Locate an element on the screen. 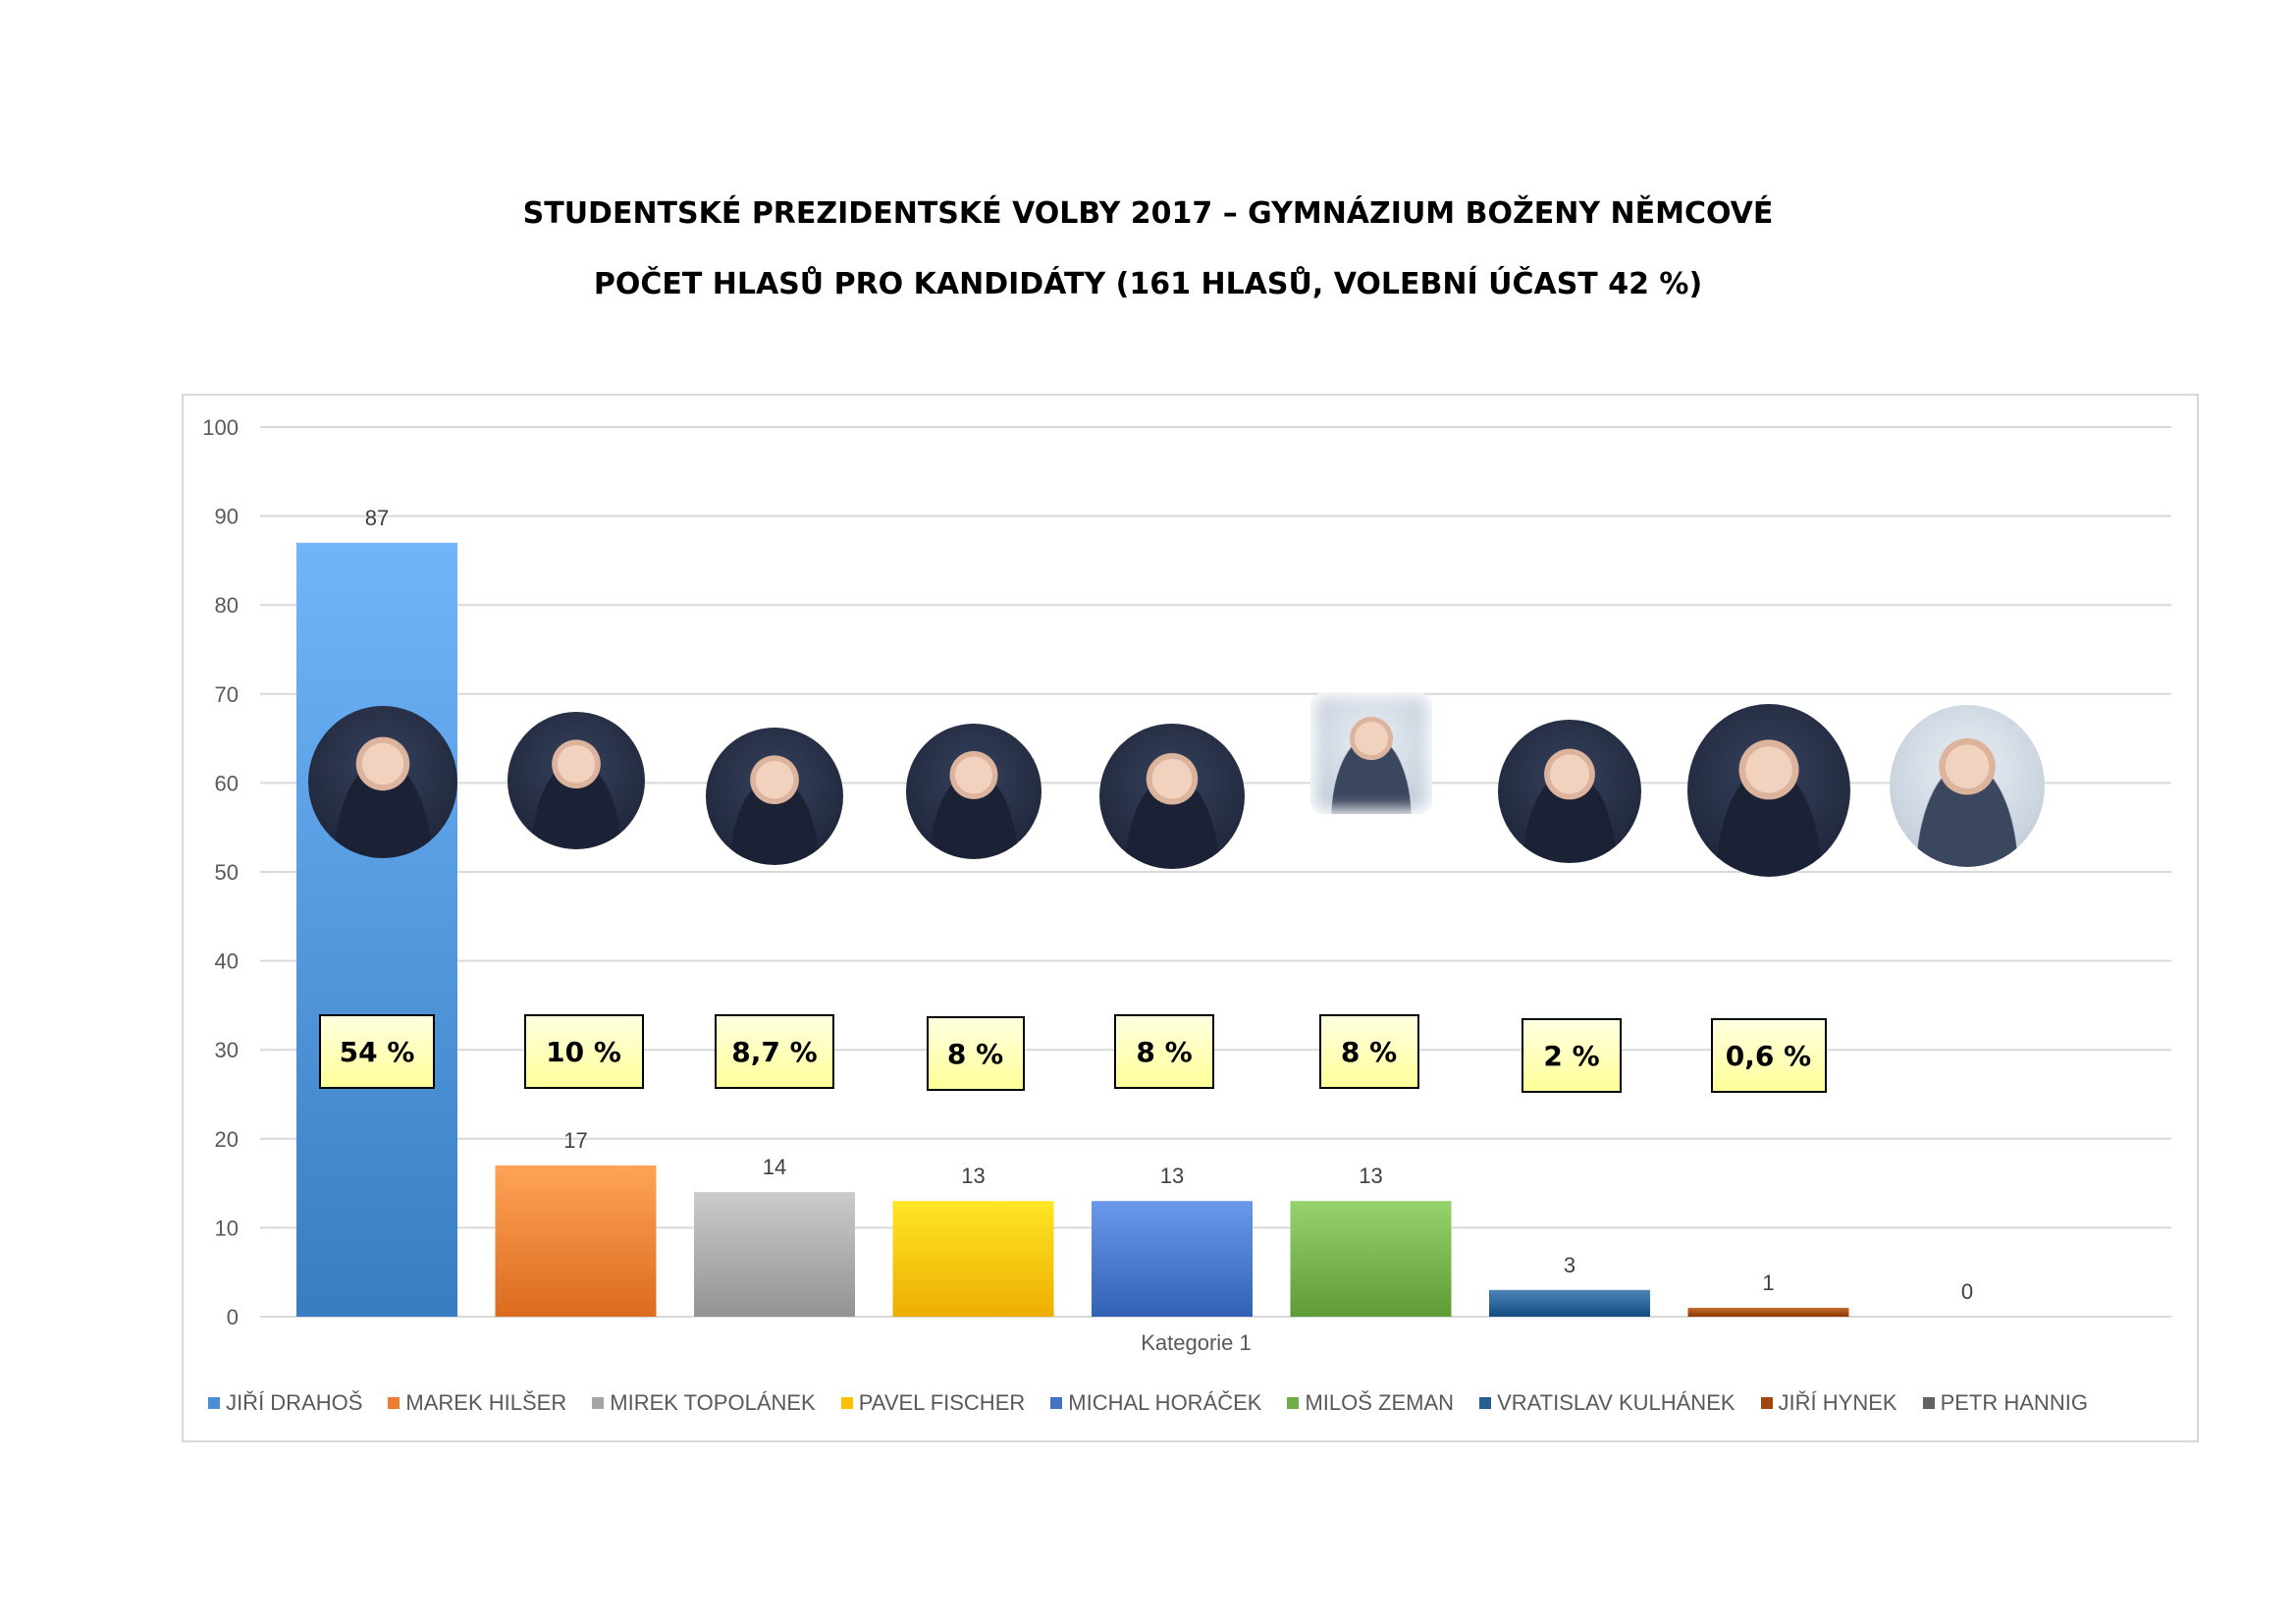 The image size is (2296, 1624). percent-label: 10 % is located at coordinates (584, 1051).